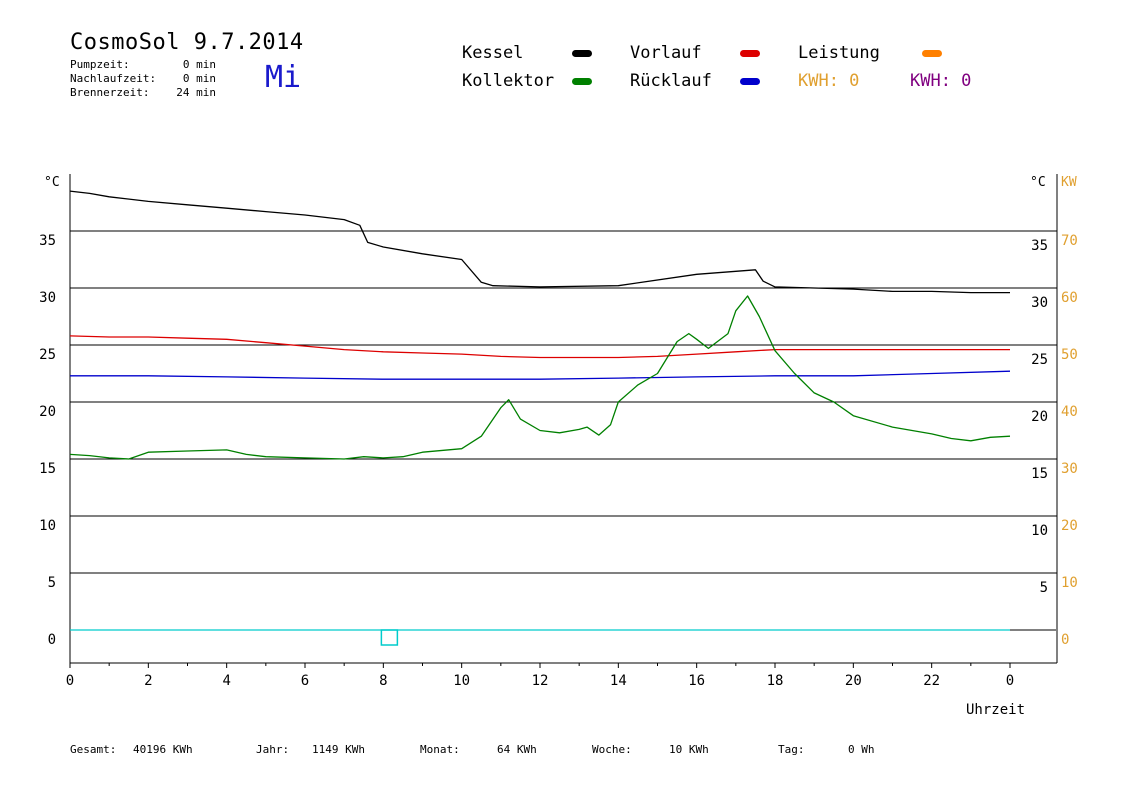 This screenshot has width=1148, height=812. I want to click on y-tick-label-kw: 30, so click(1069, 469).